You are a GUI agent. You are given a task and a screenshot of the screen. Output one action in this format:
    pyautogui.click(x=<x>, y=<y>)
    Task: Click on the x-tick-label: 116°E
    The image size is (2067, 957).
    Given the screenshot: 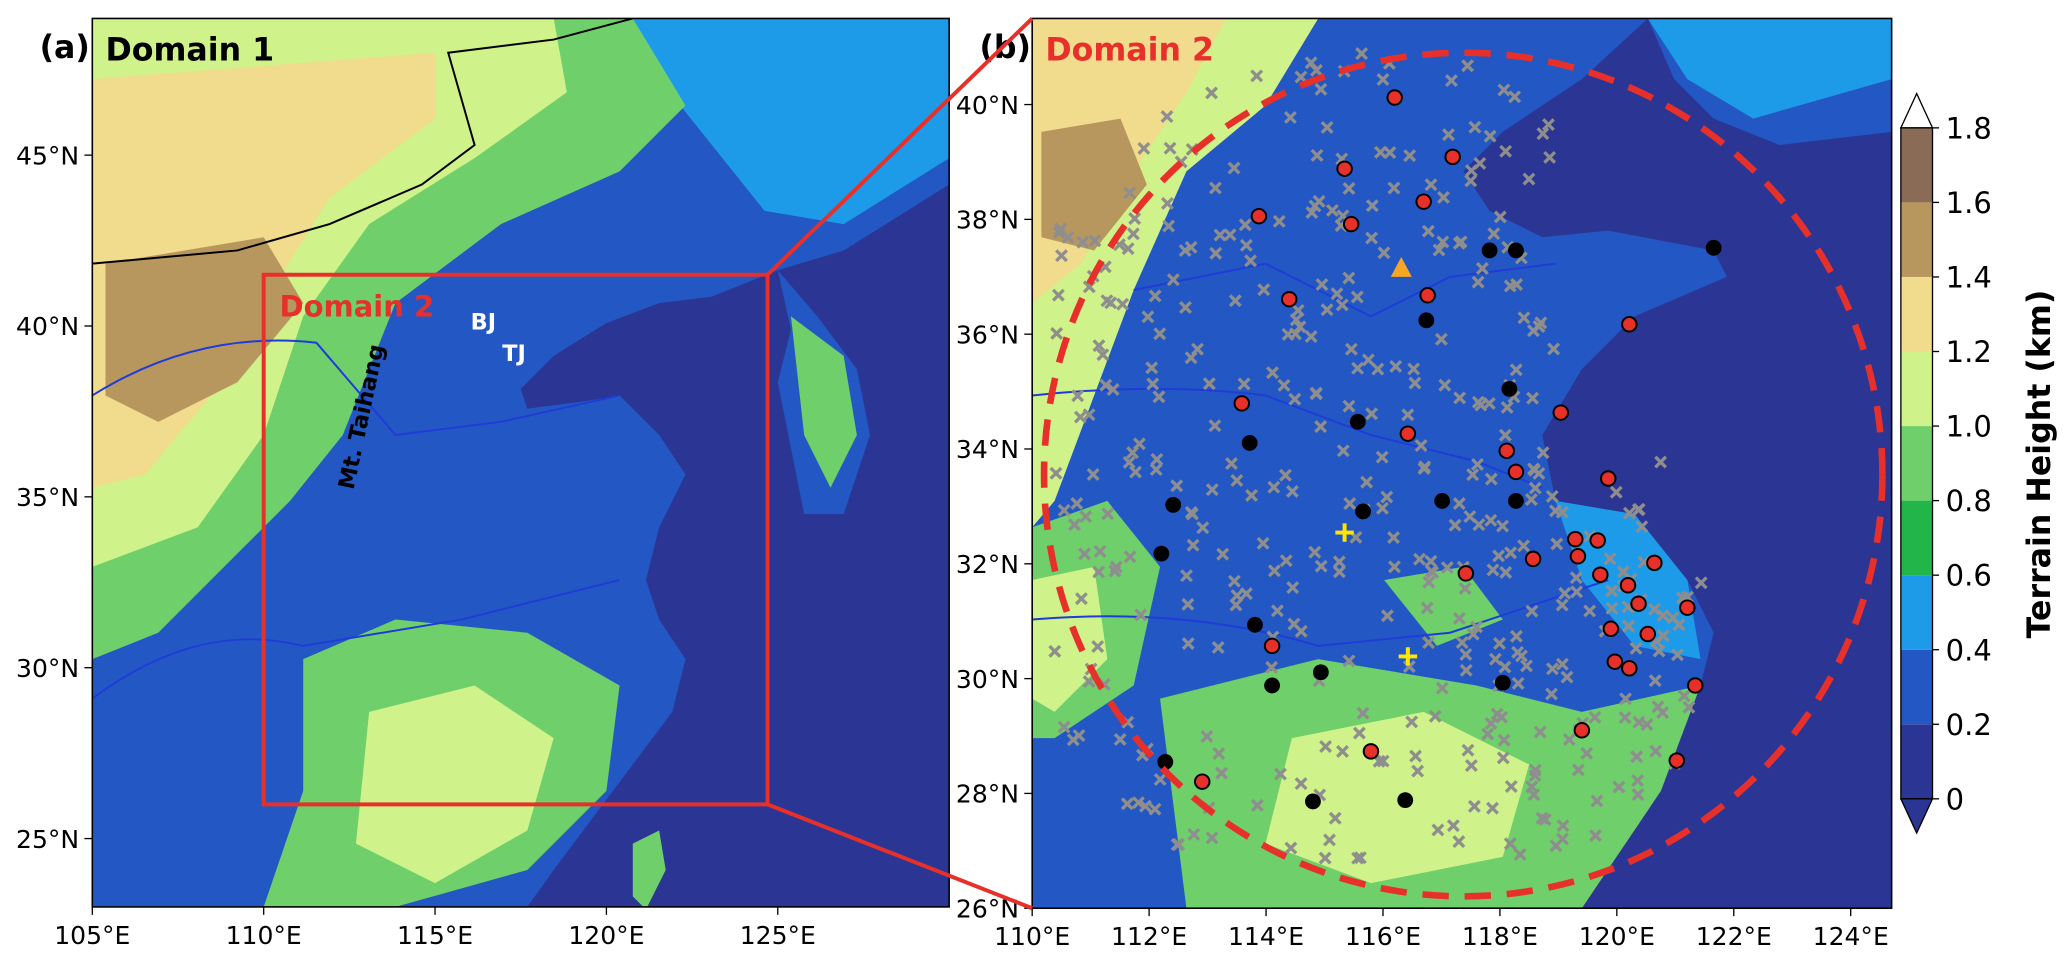 What is the action you would take?
    pyautogui.click(x=1383, y=936)
    